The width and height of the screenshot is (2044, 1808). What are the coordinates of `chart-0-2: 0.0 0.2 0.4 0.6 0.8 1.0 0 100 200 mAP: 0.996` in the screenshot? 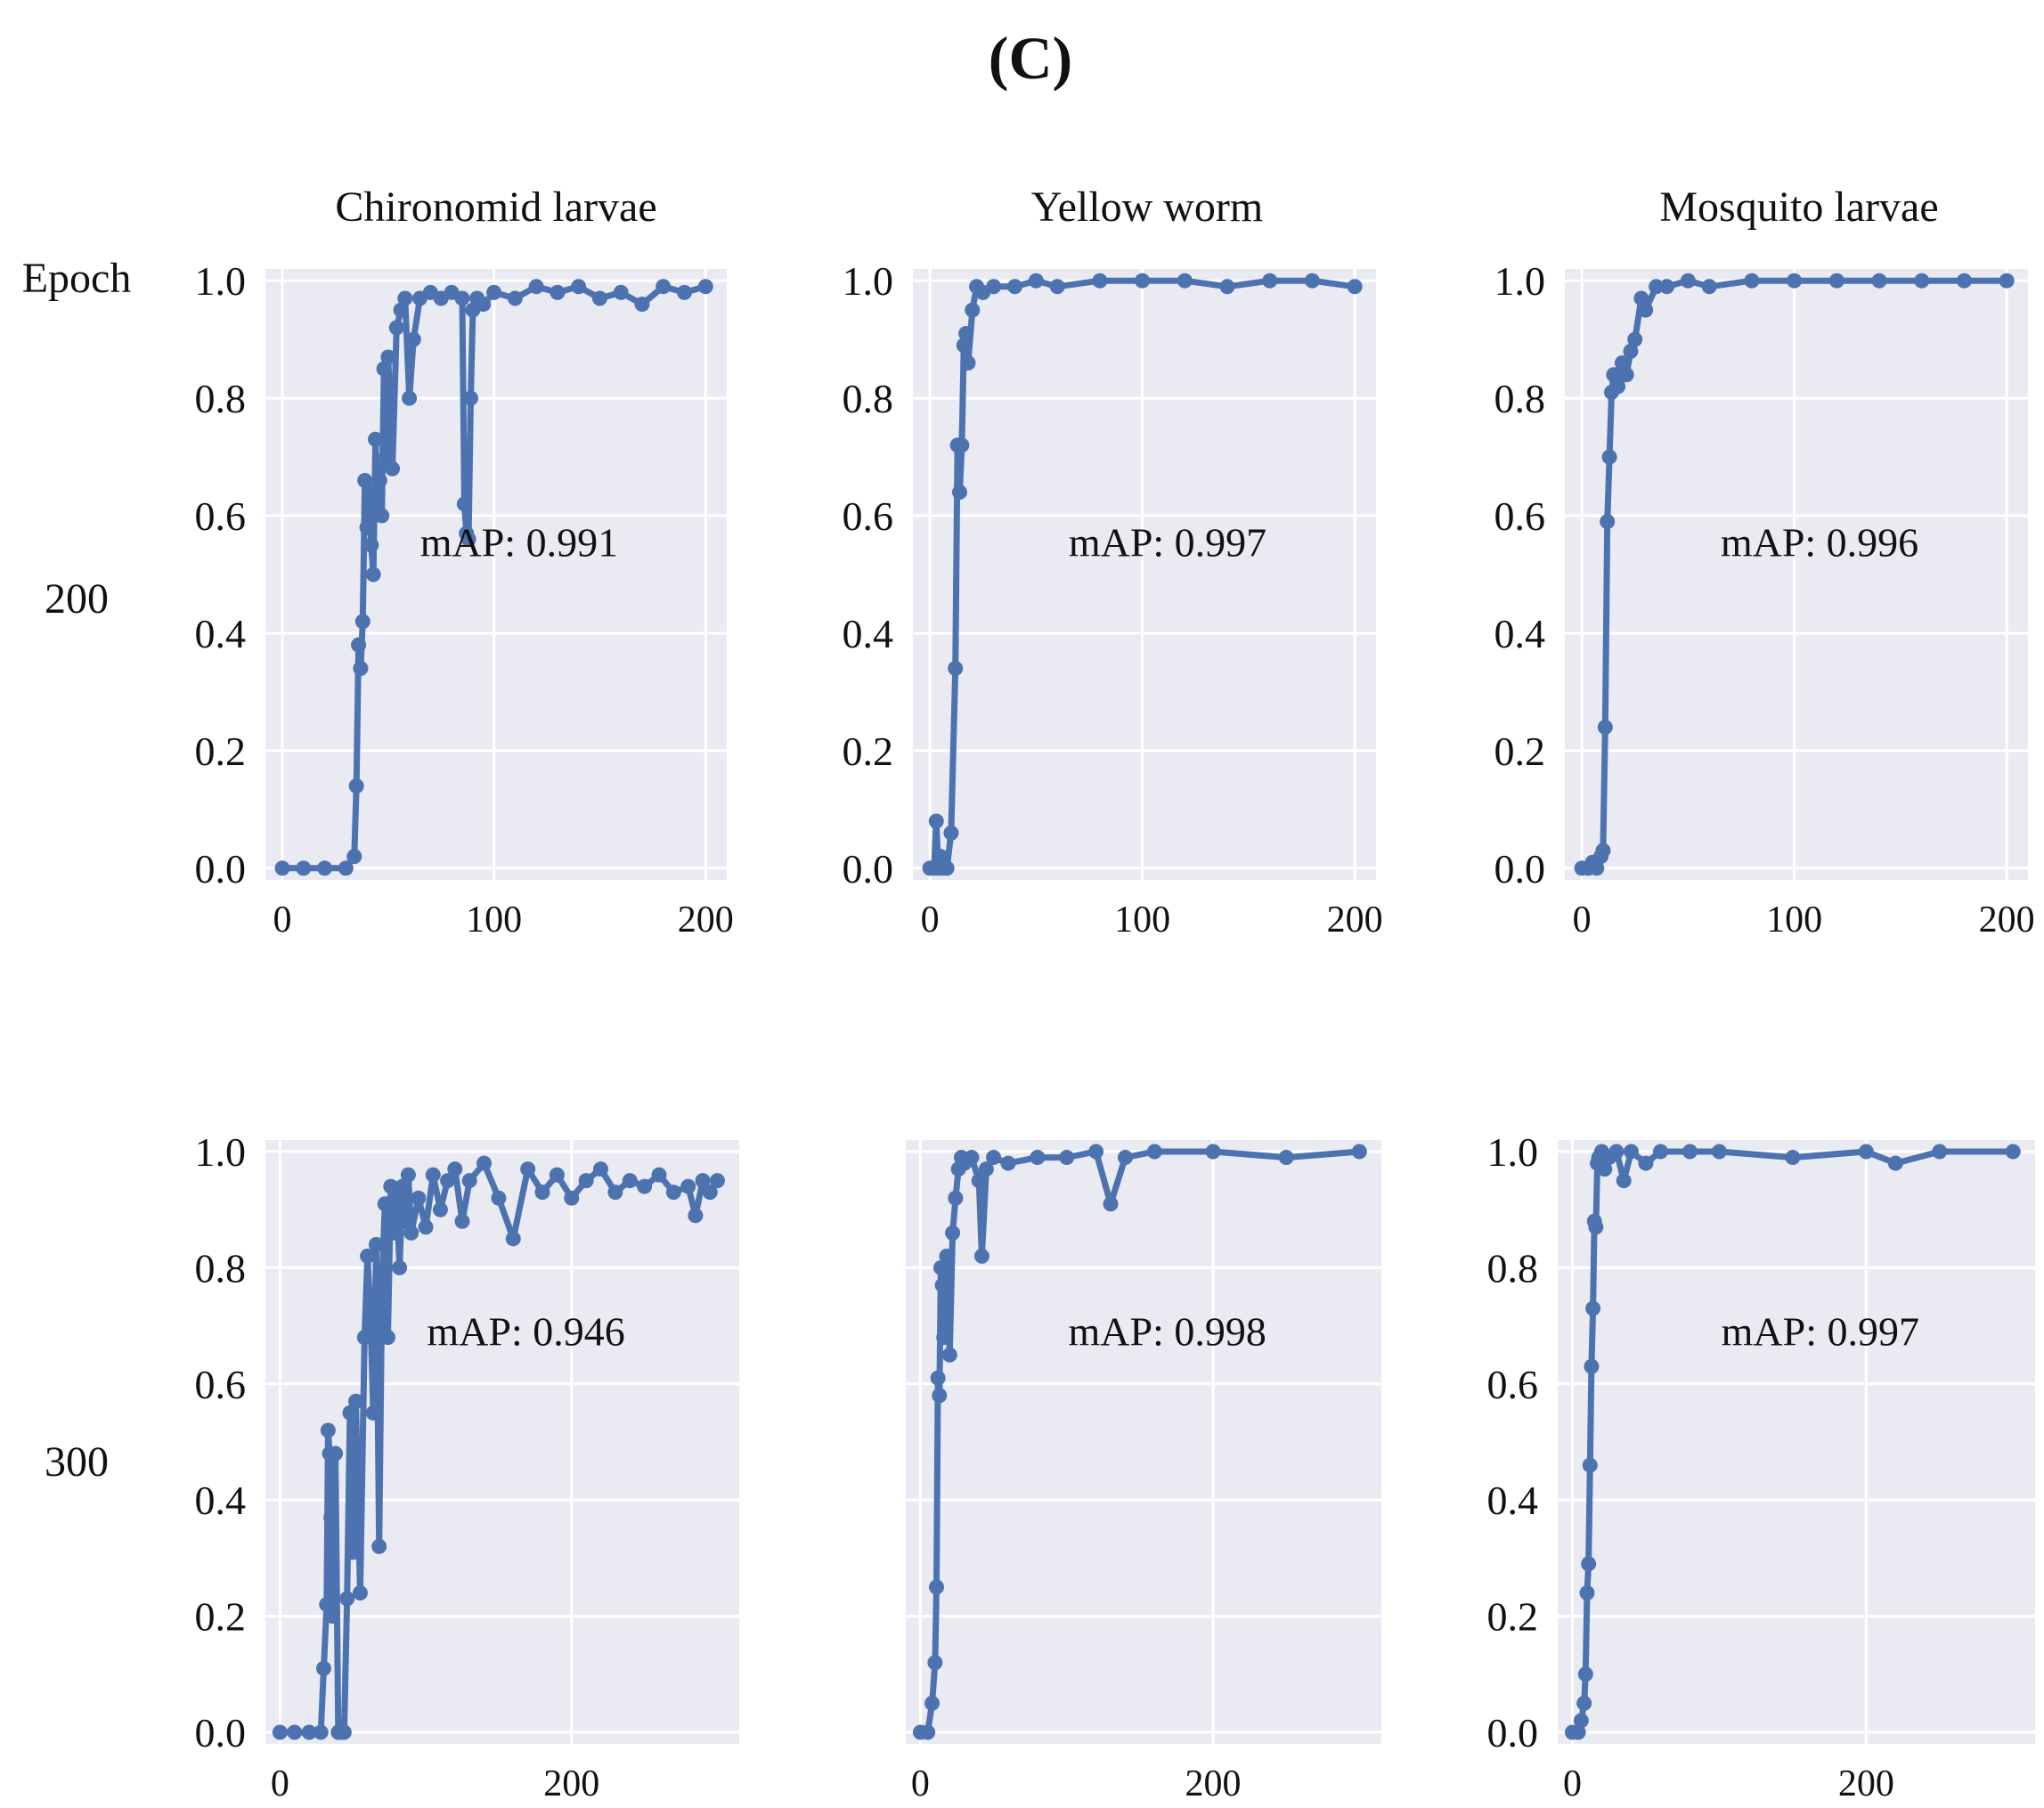 It's located at (1765, 599).